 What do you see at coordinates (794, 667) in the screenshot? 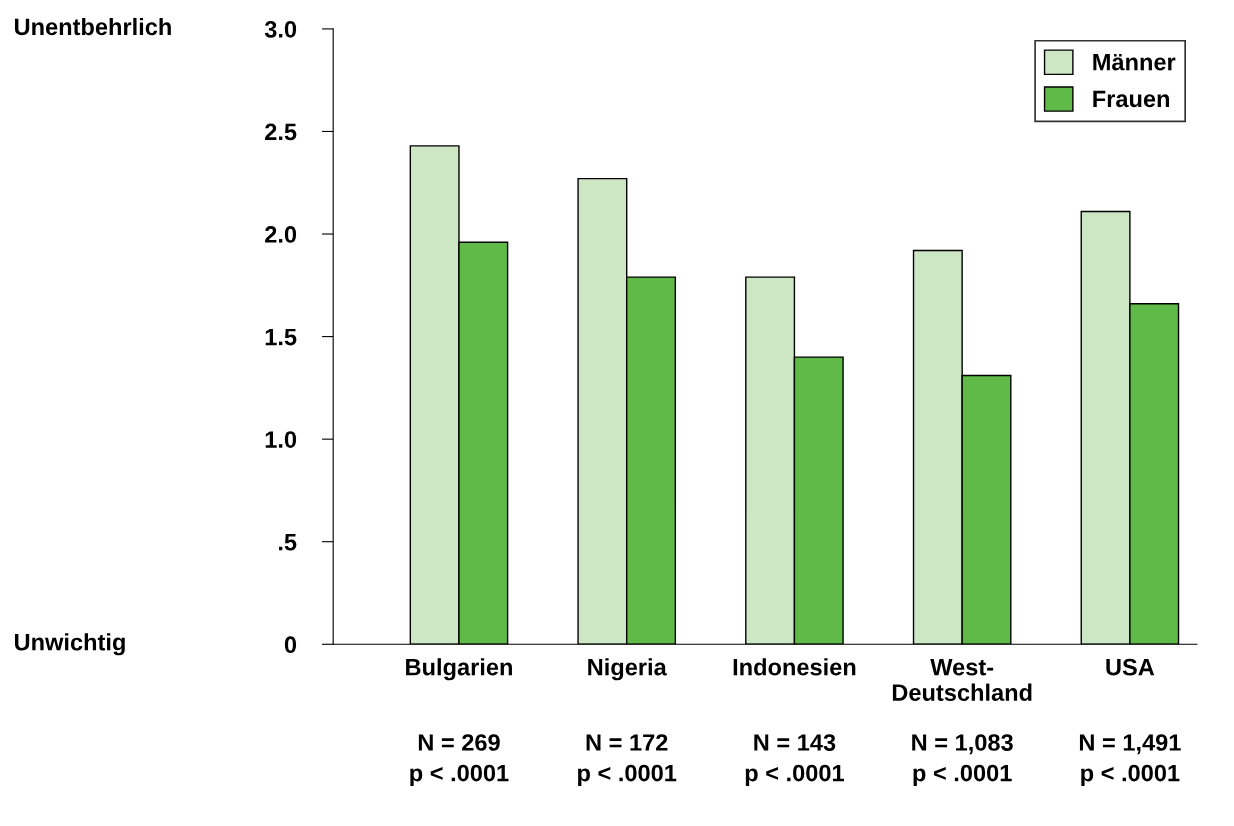
I see `x-tick-label: Indonesien` at bounding box center [794, 667].